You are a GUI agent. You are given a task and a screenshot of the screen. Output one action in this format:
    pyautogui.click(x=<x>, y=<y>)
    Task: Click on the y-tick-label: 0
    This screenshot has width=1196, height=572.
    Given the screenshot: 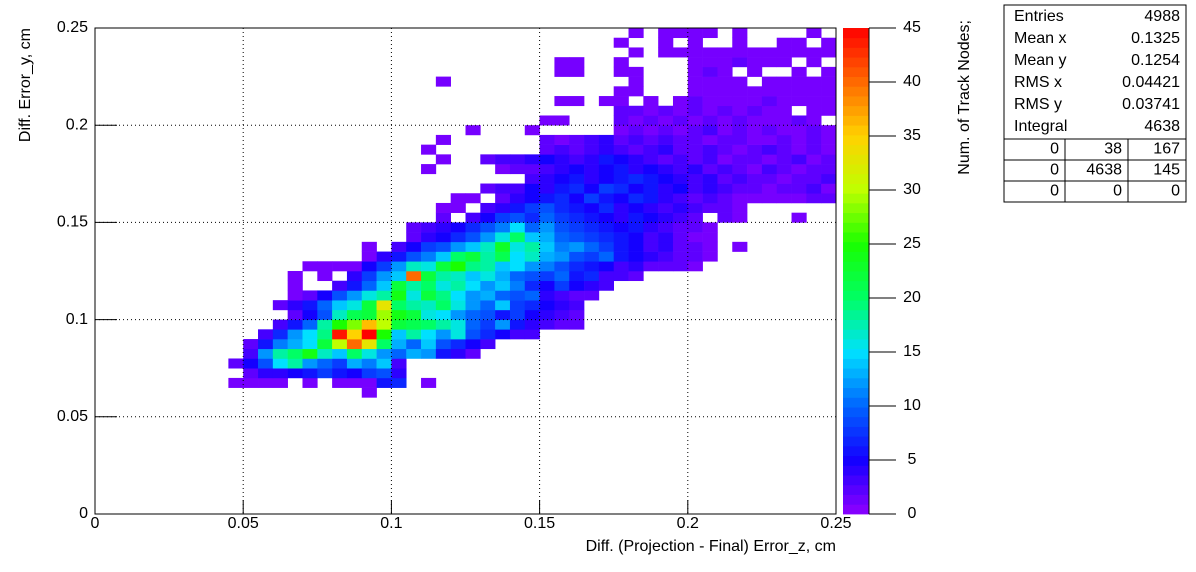 What is the action you would take?
    pyautogui.click(x=83, y=513)
    